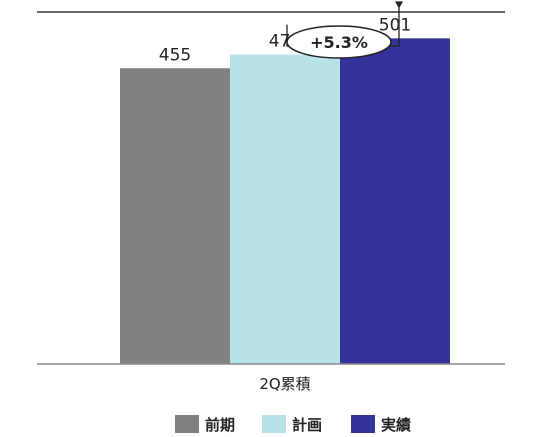 This screenshot has height=437, width=543. What do you see at coordinates (284, 384) in the screenshot?
I see `category-label: 2Q累積` at bounding box center [284, 384].